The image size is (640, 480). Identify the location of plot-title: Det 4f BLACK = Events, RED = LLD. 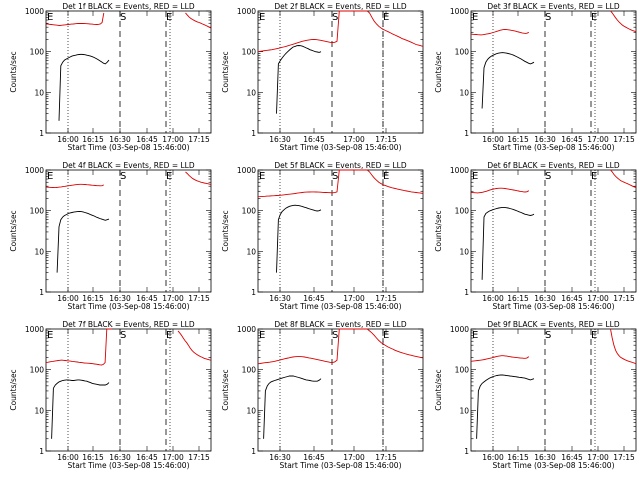
(128, 165).